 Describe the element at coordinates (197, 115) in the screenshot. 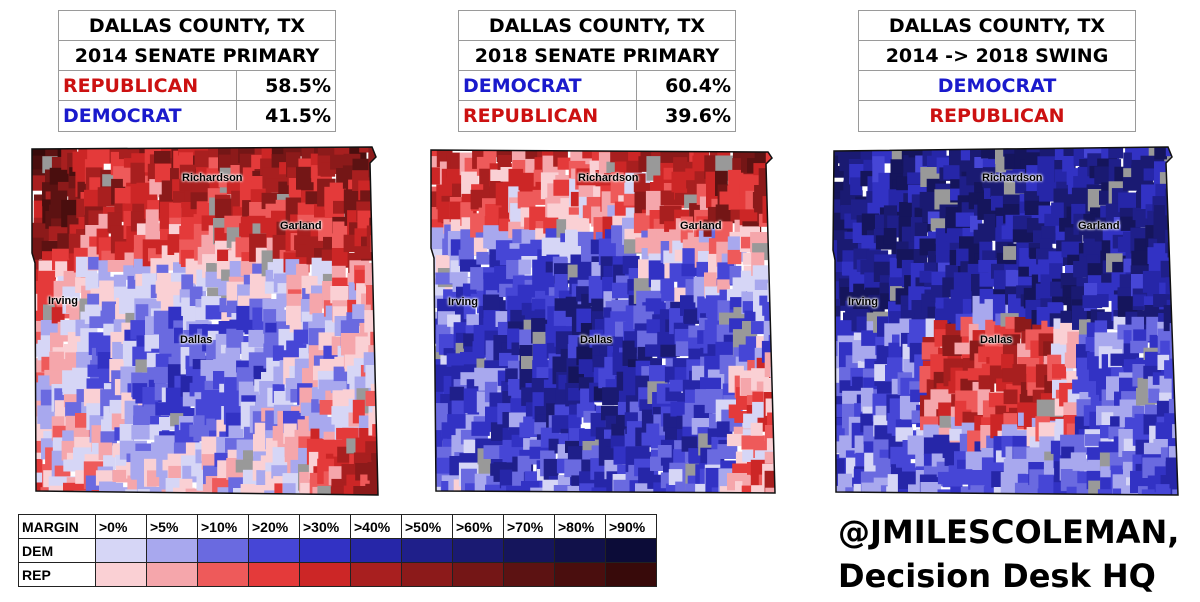

I see `result-row-democrat: DEMOCRAT 41.5%` at that location.